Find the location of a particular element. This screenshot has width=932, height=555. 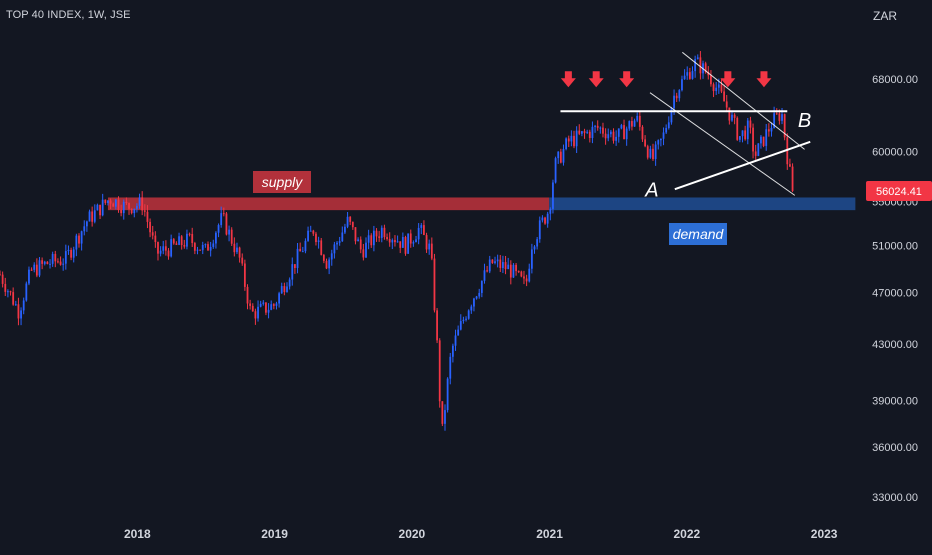

channel-upper-line is located at coordinates (743, 100).